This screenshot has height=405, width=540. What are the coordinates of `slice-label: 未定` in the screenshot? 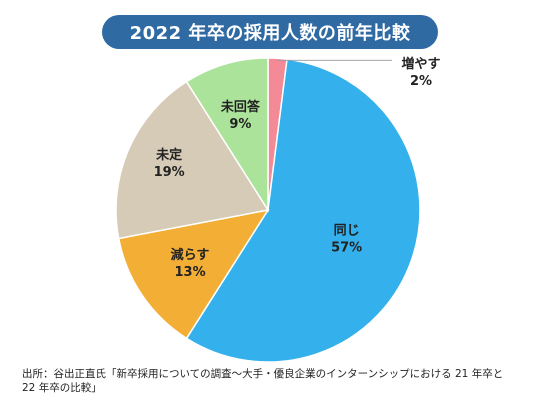 It's located at (168, 155).